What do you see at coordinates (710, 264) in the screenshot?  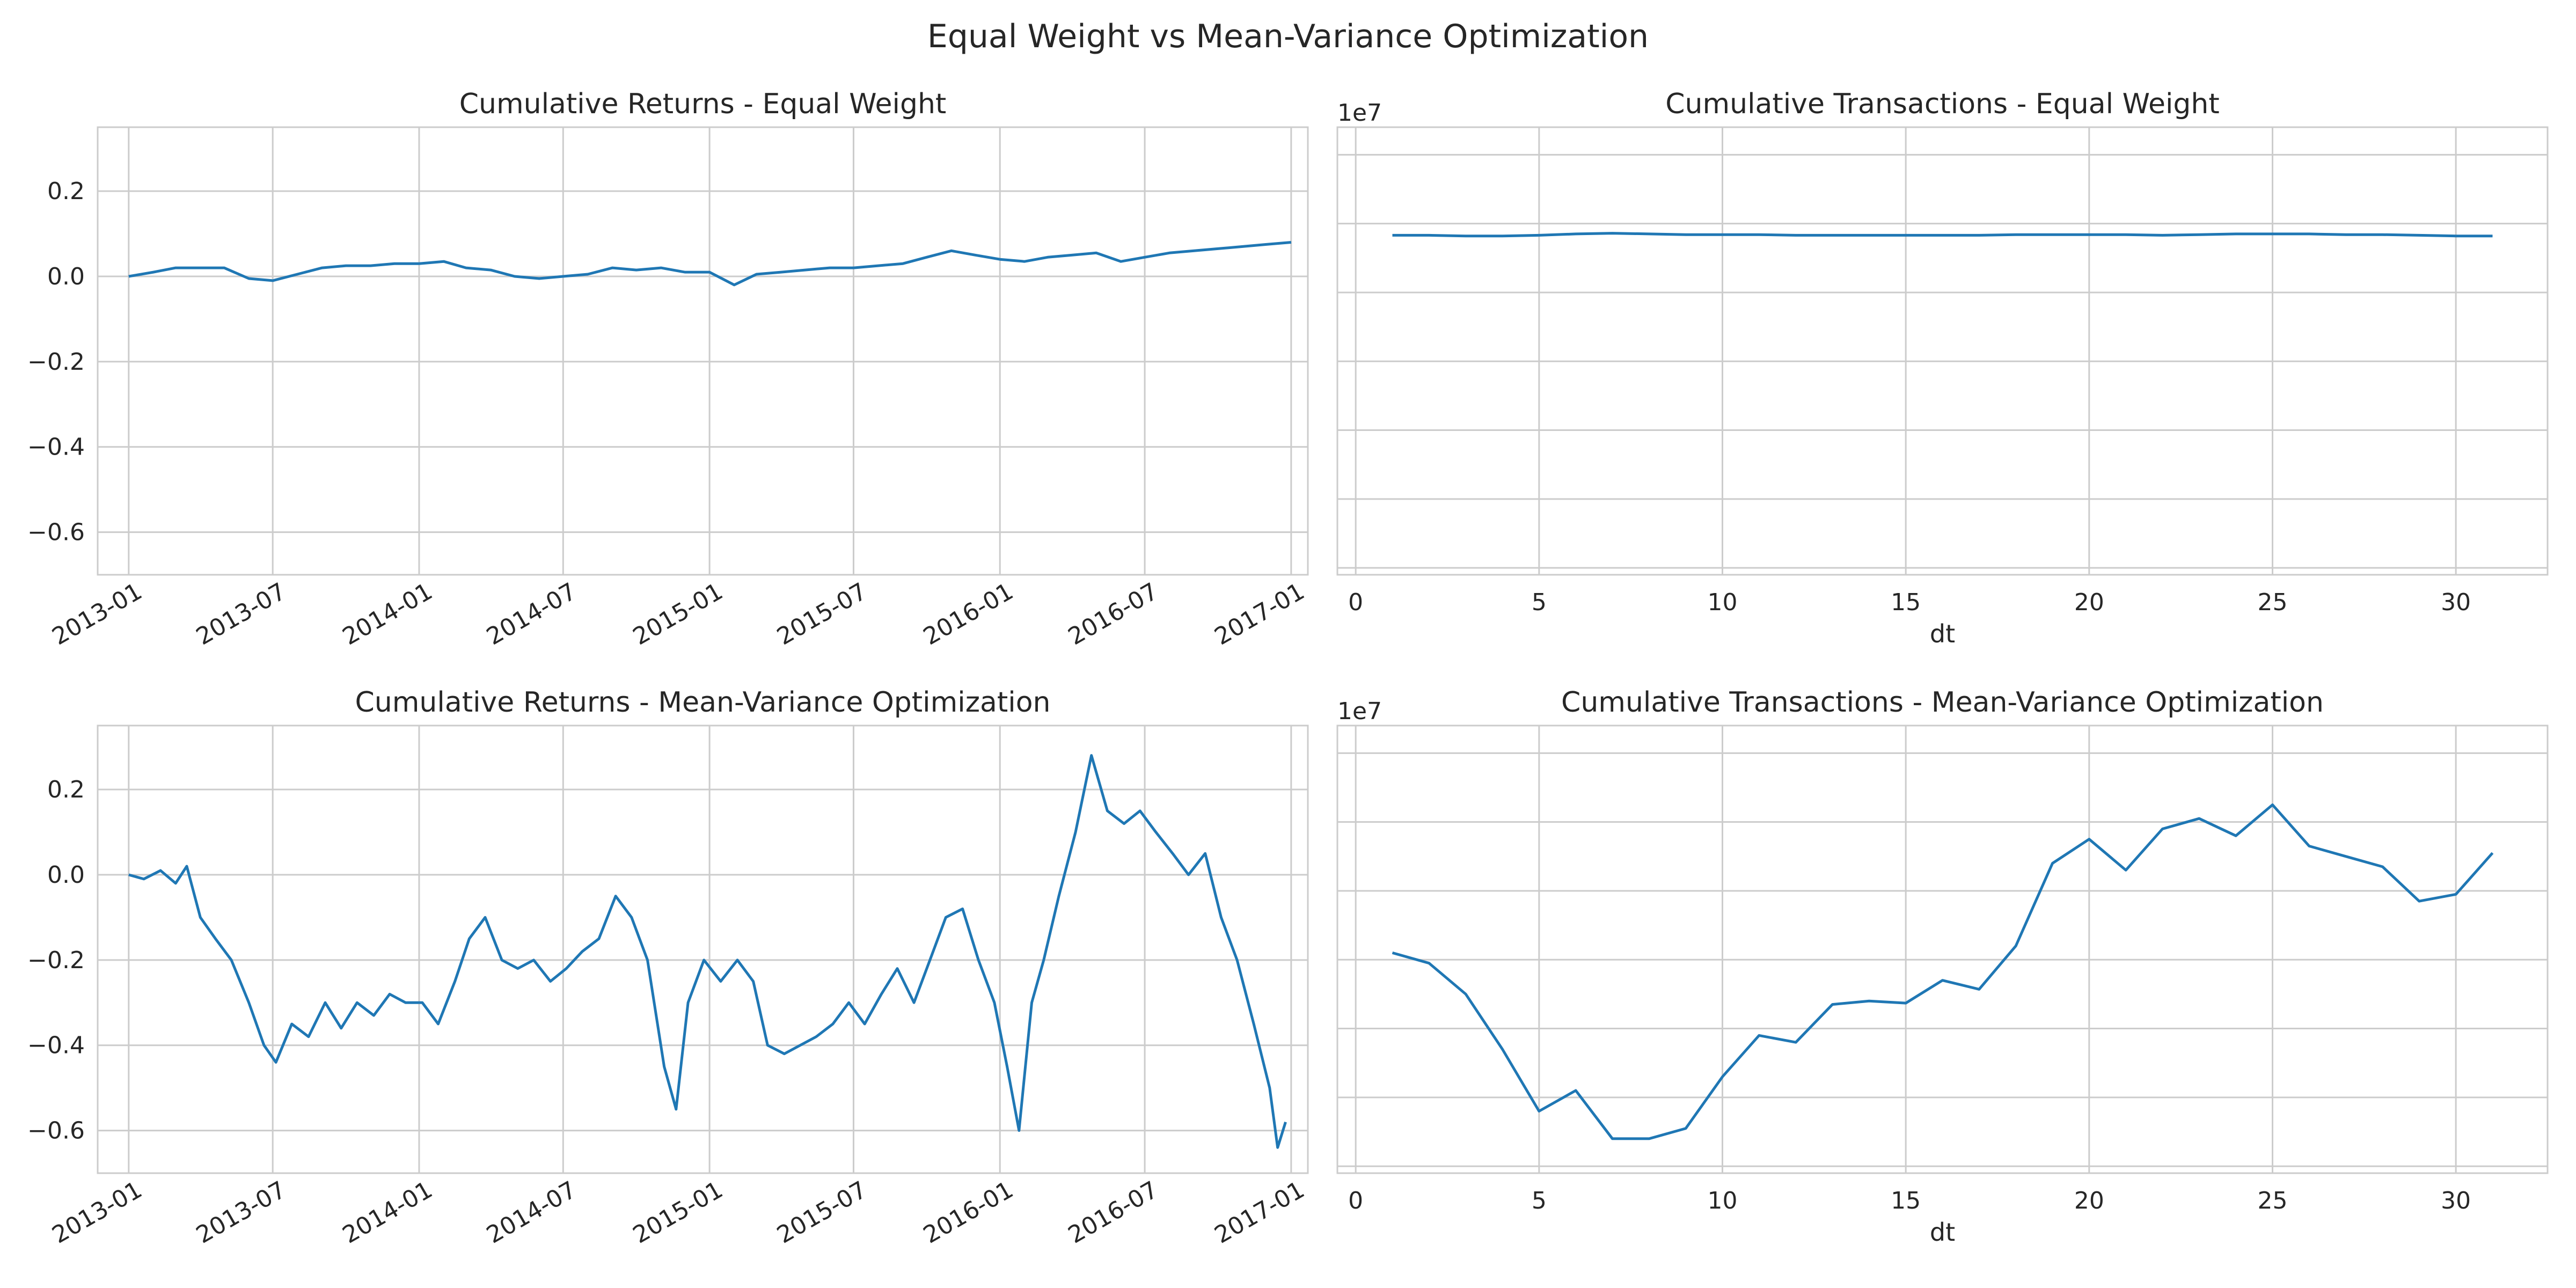 I see `ew-returns-series-line` at bounding box center [710, 264].